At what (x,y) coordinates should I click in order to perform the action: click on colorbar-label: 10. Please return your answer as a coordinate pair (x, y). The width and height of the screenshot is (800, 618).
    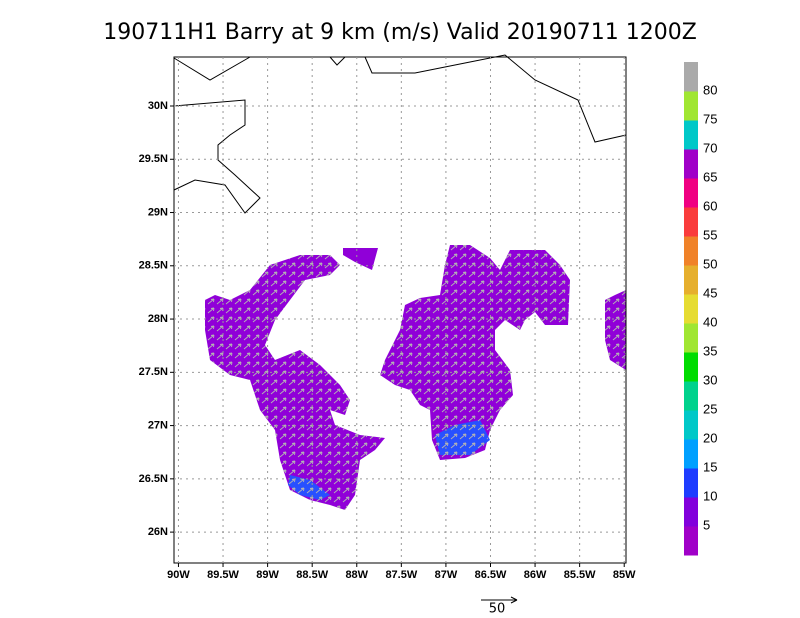
    Looking at the image, I should click on (710, 495).